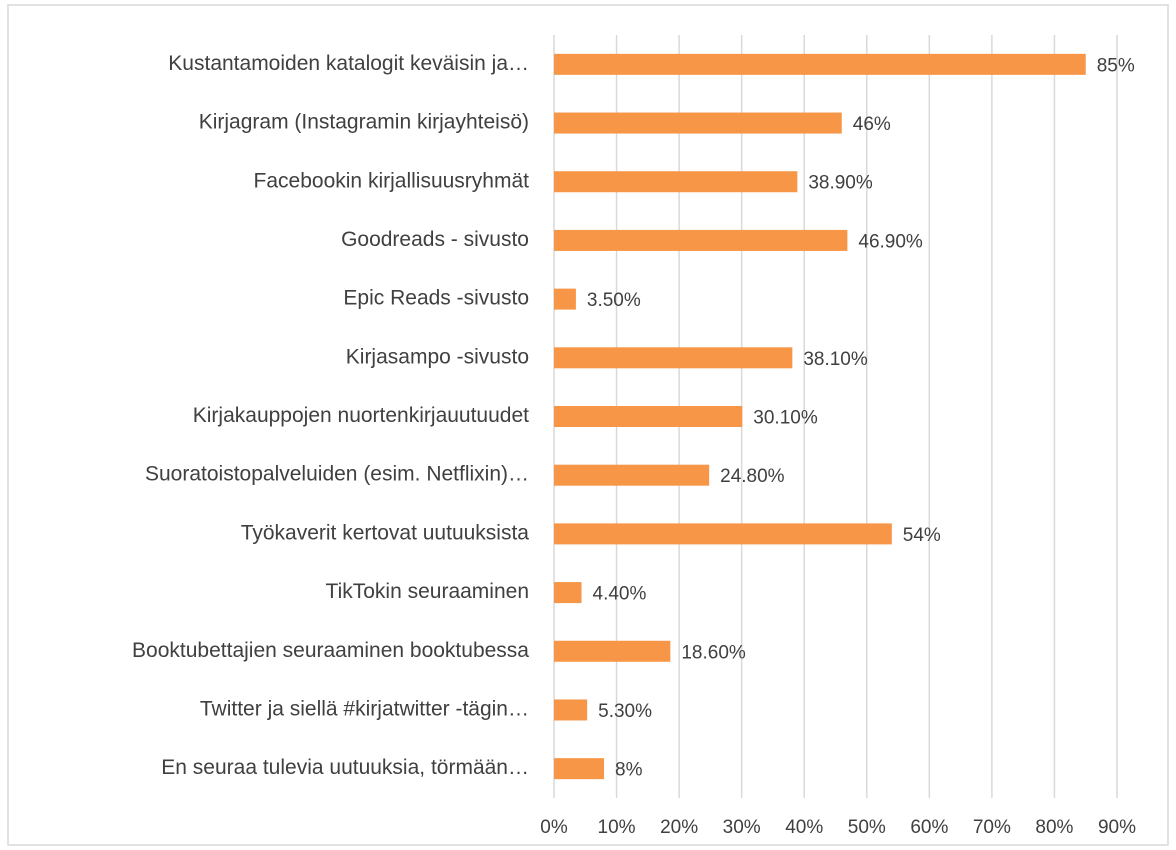 This screenshot has height=850, width=1176. What do you see at coordinates (554, 827) in the screenshot?
I see `x-tick-label: 0%` at bounding box center [554, 827].